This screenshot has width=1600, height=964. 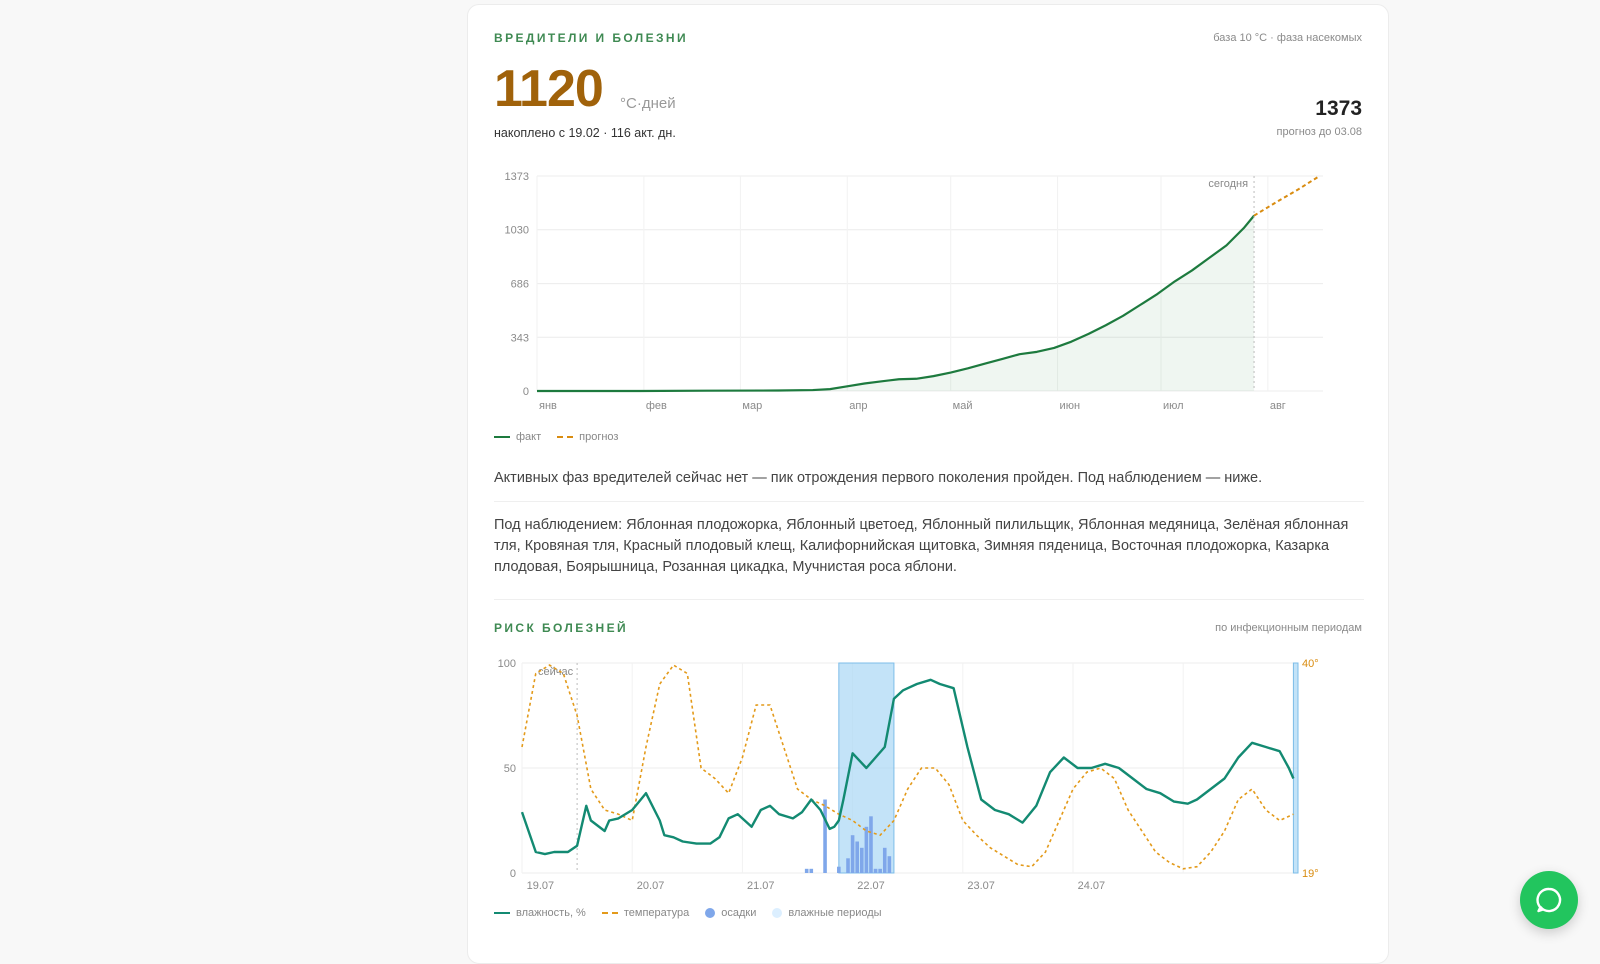 I want to click on forecast-label: прогноз до 03.08, so click(x=1319, y=132).